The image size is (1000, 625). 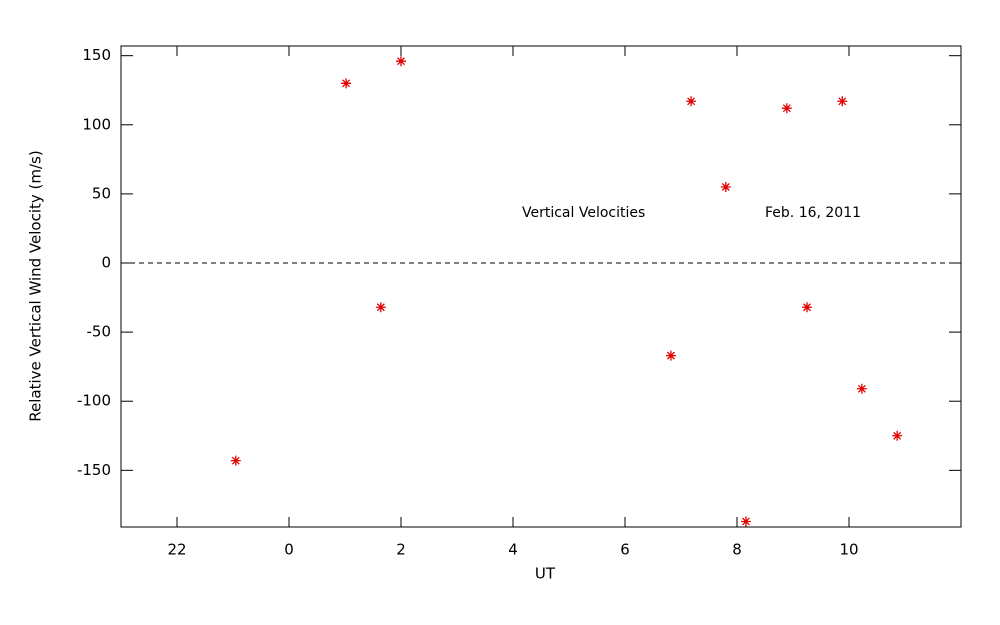 I want to click on y-tick-label: 100, so click(x=96, y=124).